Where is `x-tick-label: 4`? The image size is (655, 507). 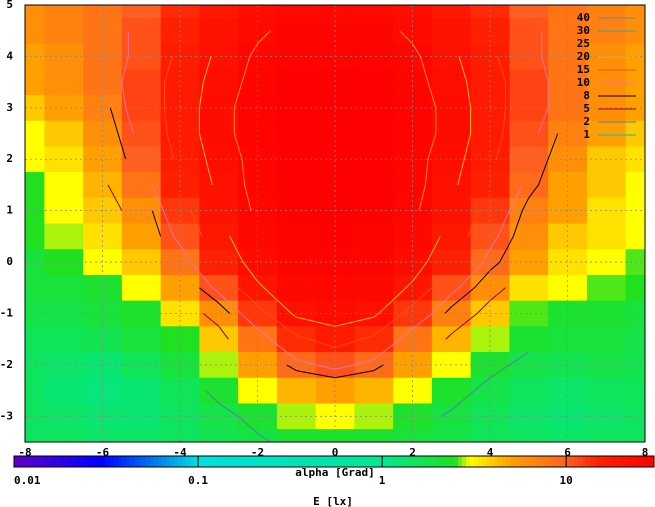
x-tick-label: 4 is located at coordinates (490, 452).